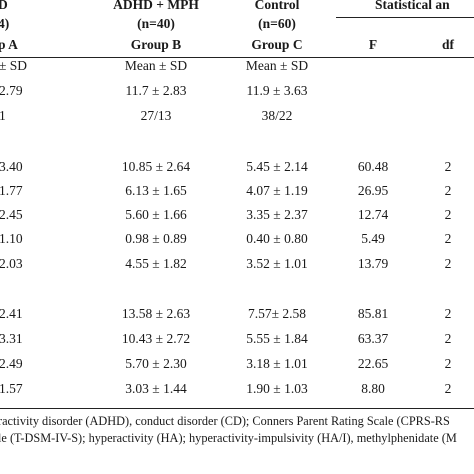 The height and width of the screenshot is (474, 474). What do you see at coordinates (11, 363) in the screenshot?
I see `cell-group-a: 2.49` at bounding box center [11, 363].